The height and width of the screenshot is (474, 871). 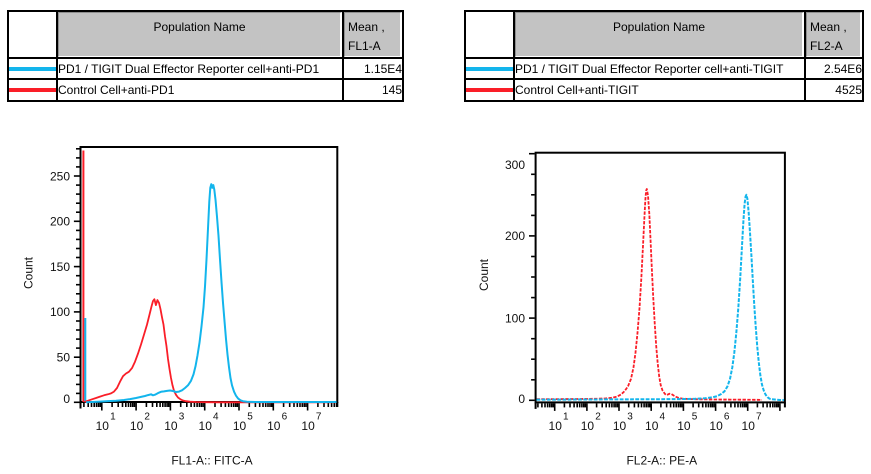 I want to click on svg-text: 50, so click(x=64, y=358).